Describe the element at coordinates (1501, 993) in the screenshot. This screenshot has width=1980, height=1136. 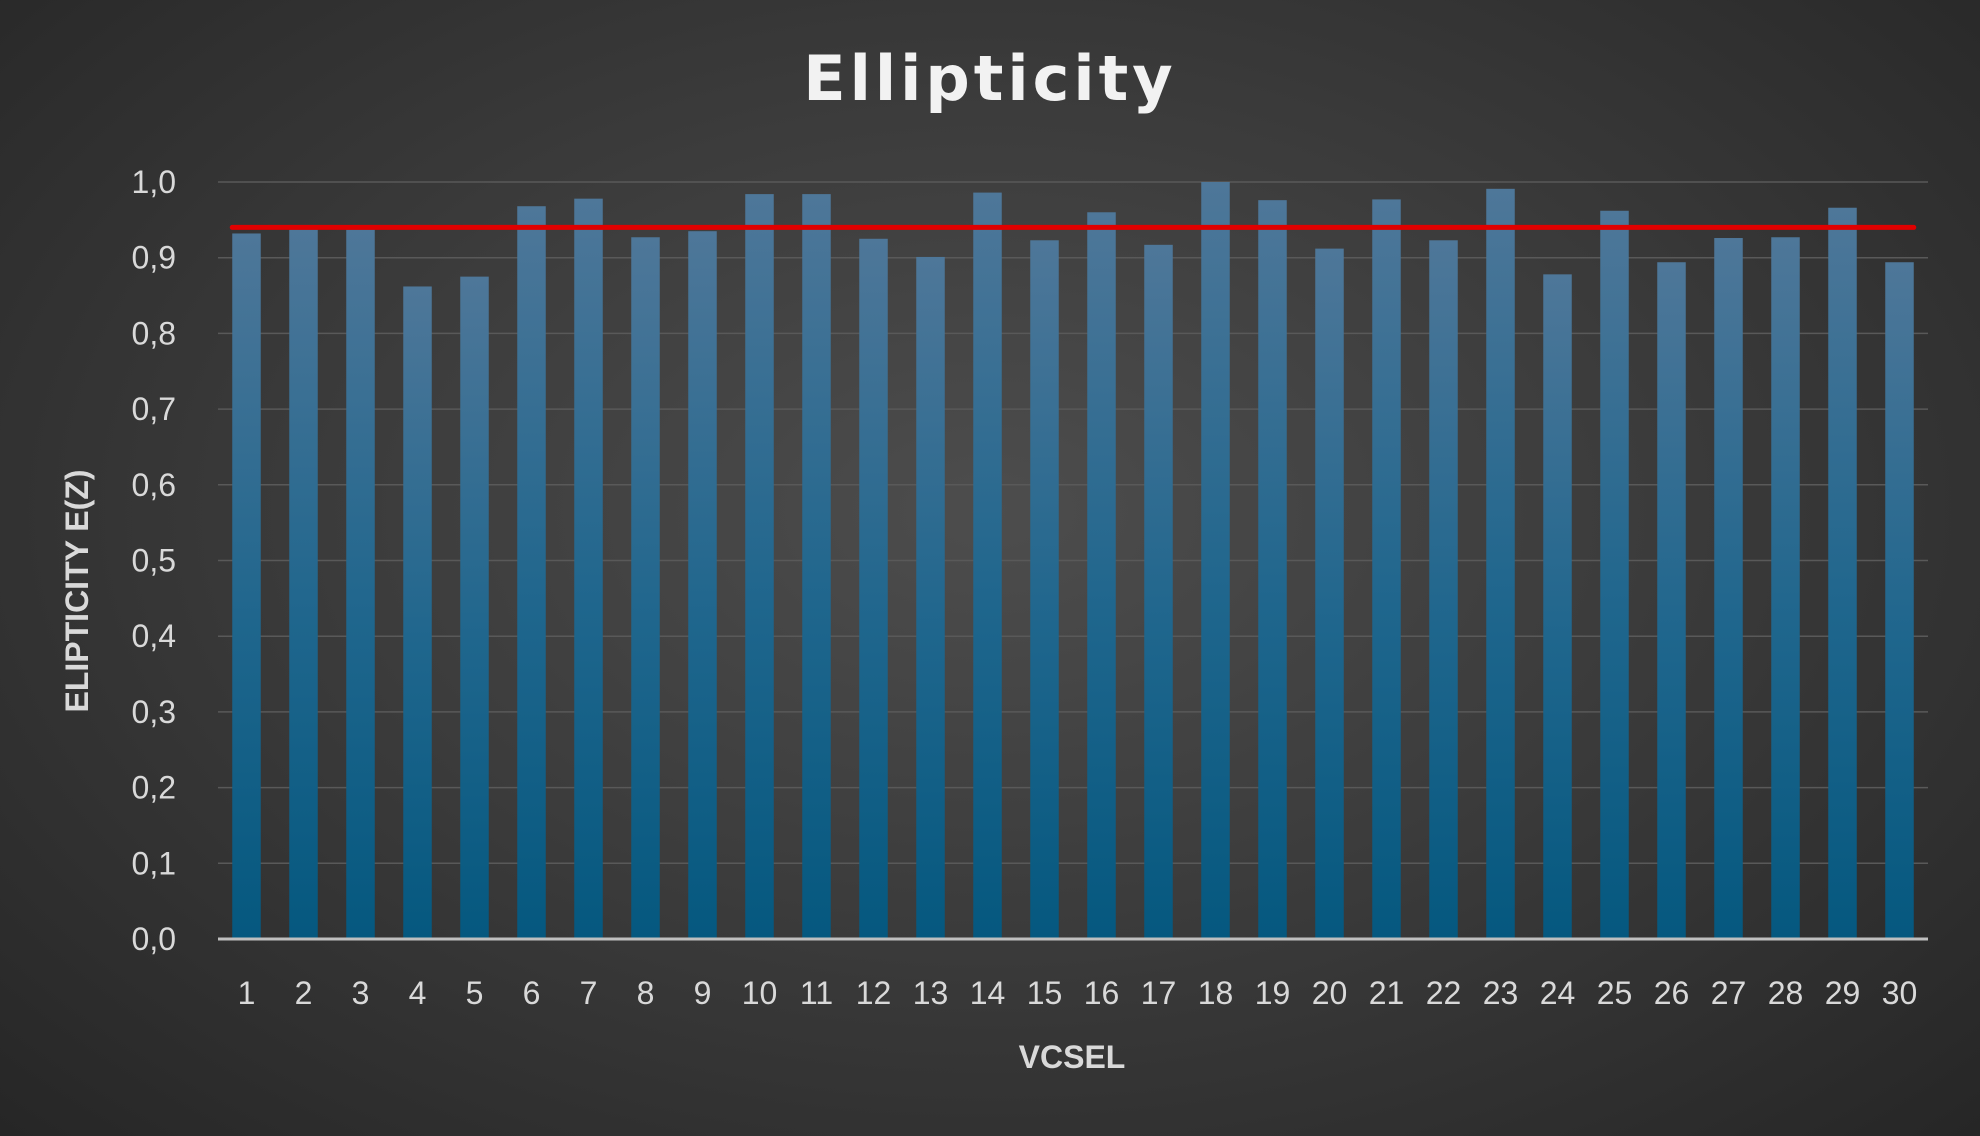
I see `x-tick-label: 23` at that location.